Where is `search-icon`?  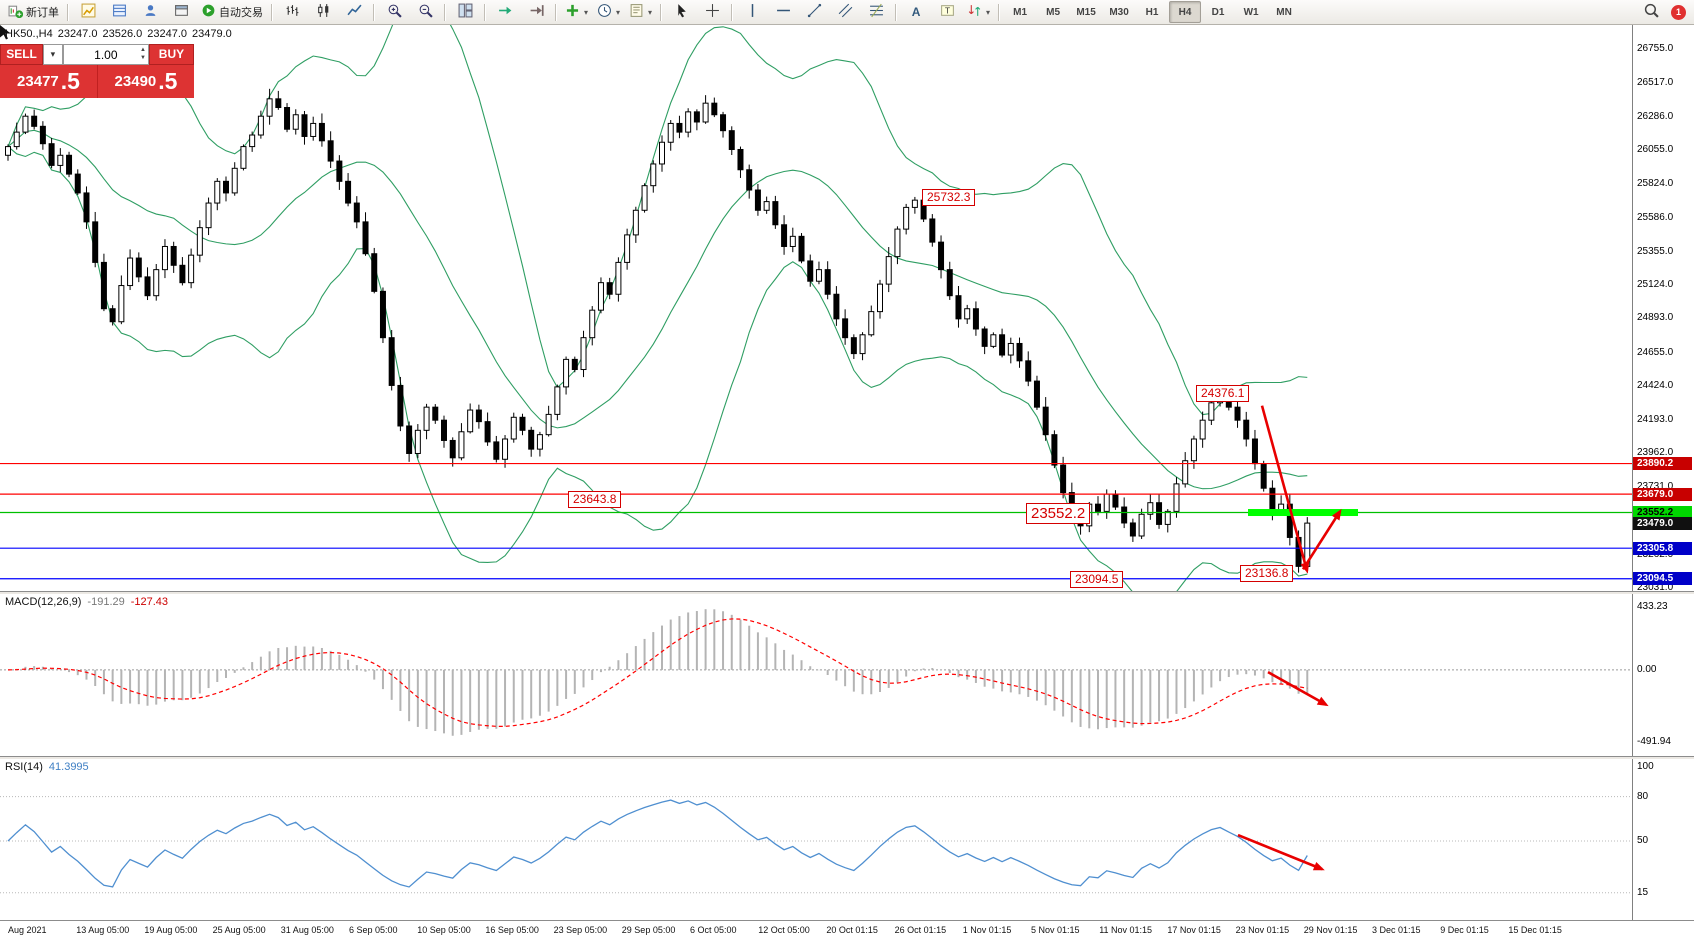 search-icon is located at coordinates (1651, 12).